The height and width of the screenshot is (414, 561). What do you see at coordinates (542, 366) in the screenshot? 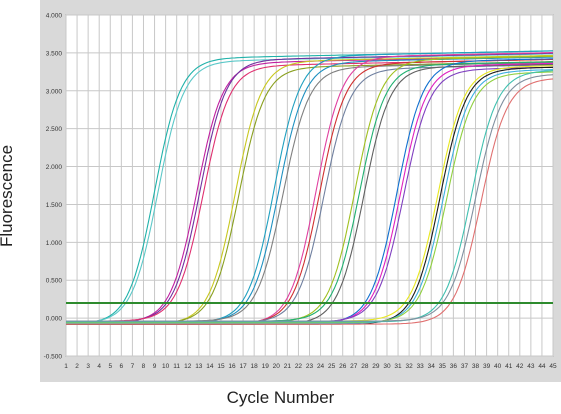
I see `x-tick-label: 44` at bounding box center [542, 366].